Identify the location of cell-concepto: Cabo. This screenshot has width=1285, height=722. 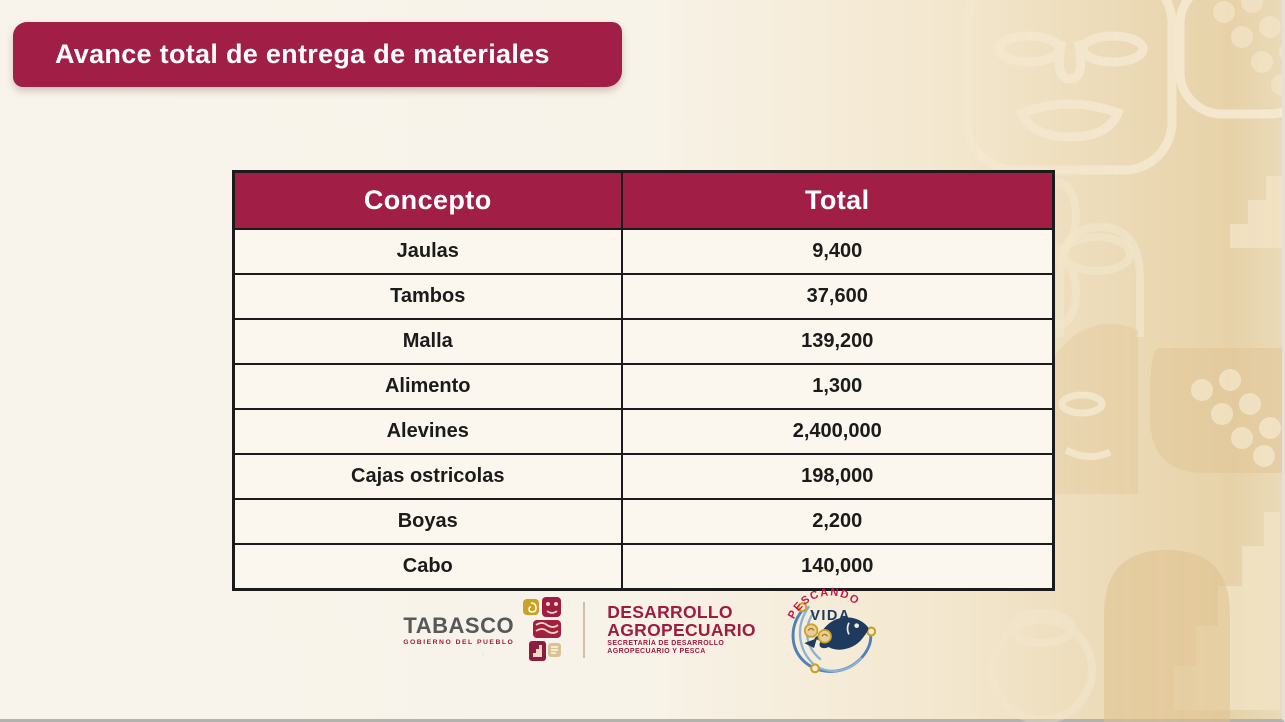
(427, 567).